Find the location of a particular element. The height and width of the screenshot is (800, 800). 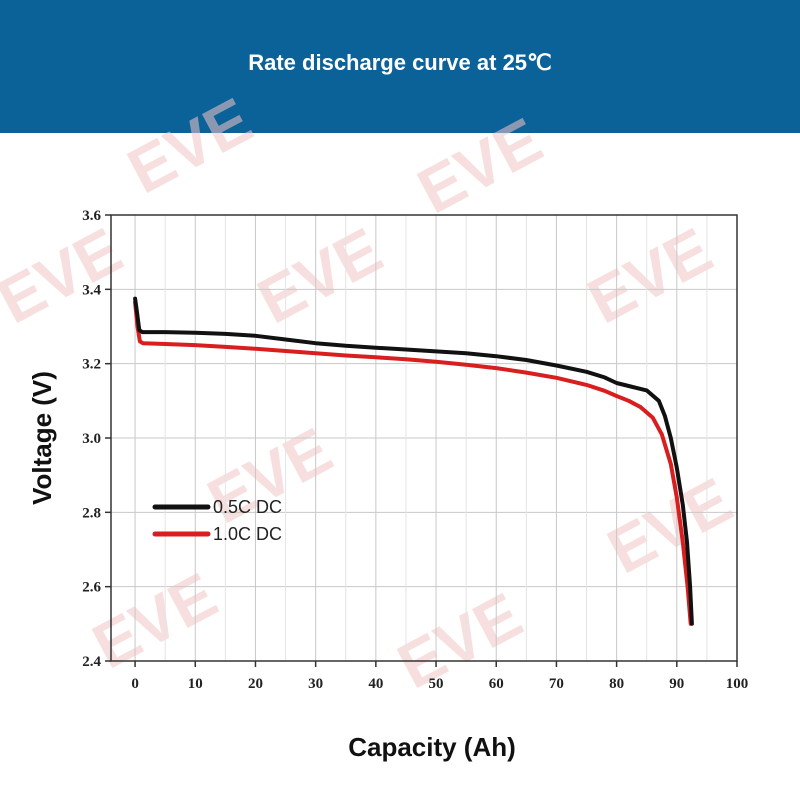

x-axis-title: Capacity (Ah) is located at coordinates (432, 747).